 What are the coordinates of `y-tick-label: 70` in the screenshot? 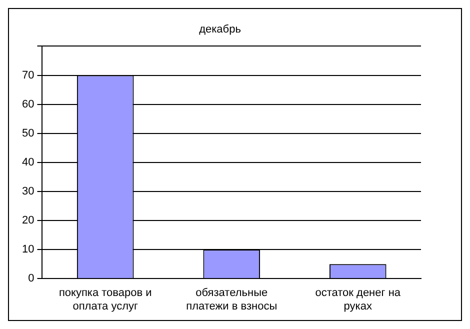 It's located at (28, 75).